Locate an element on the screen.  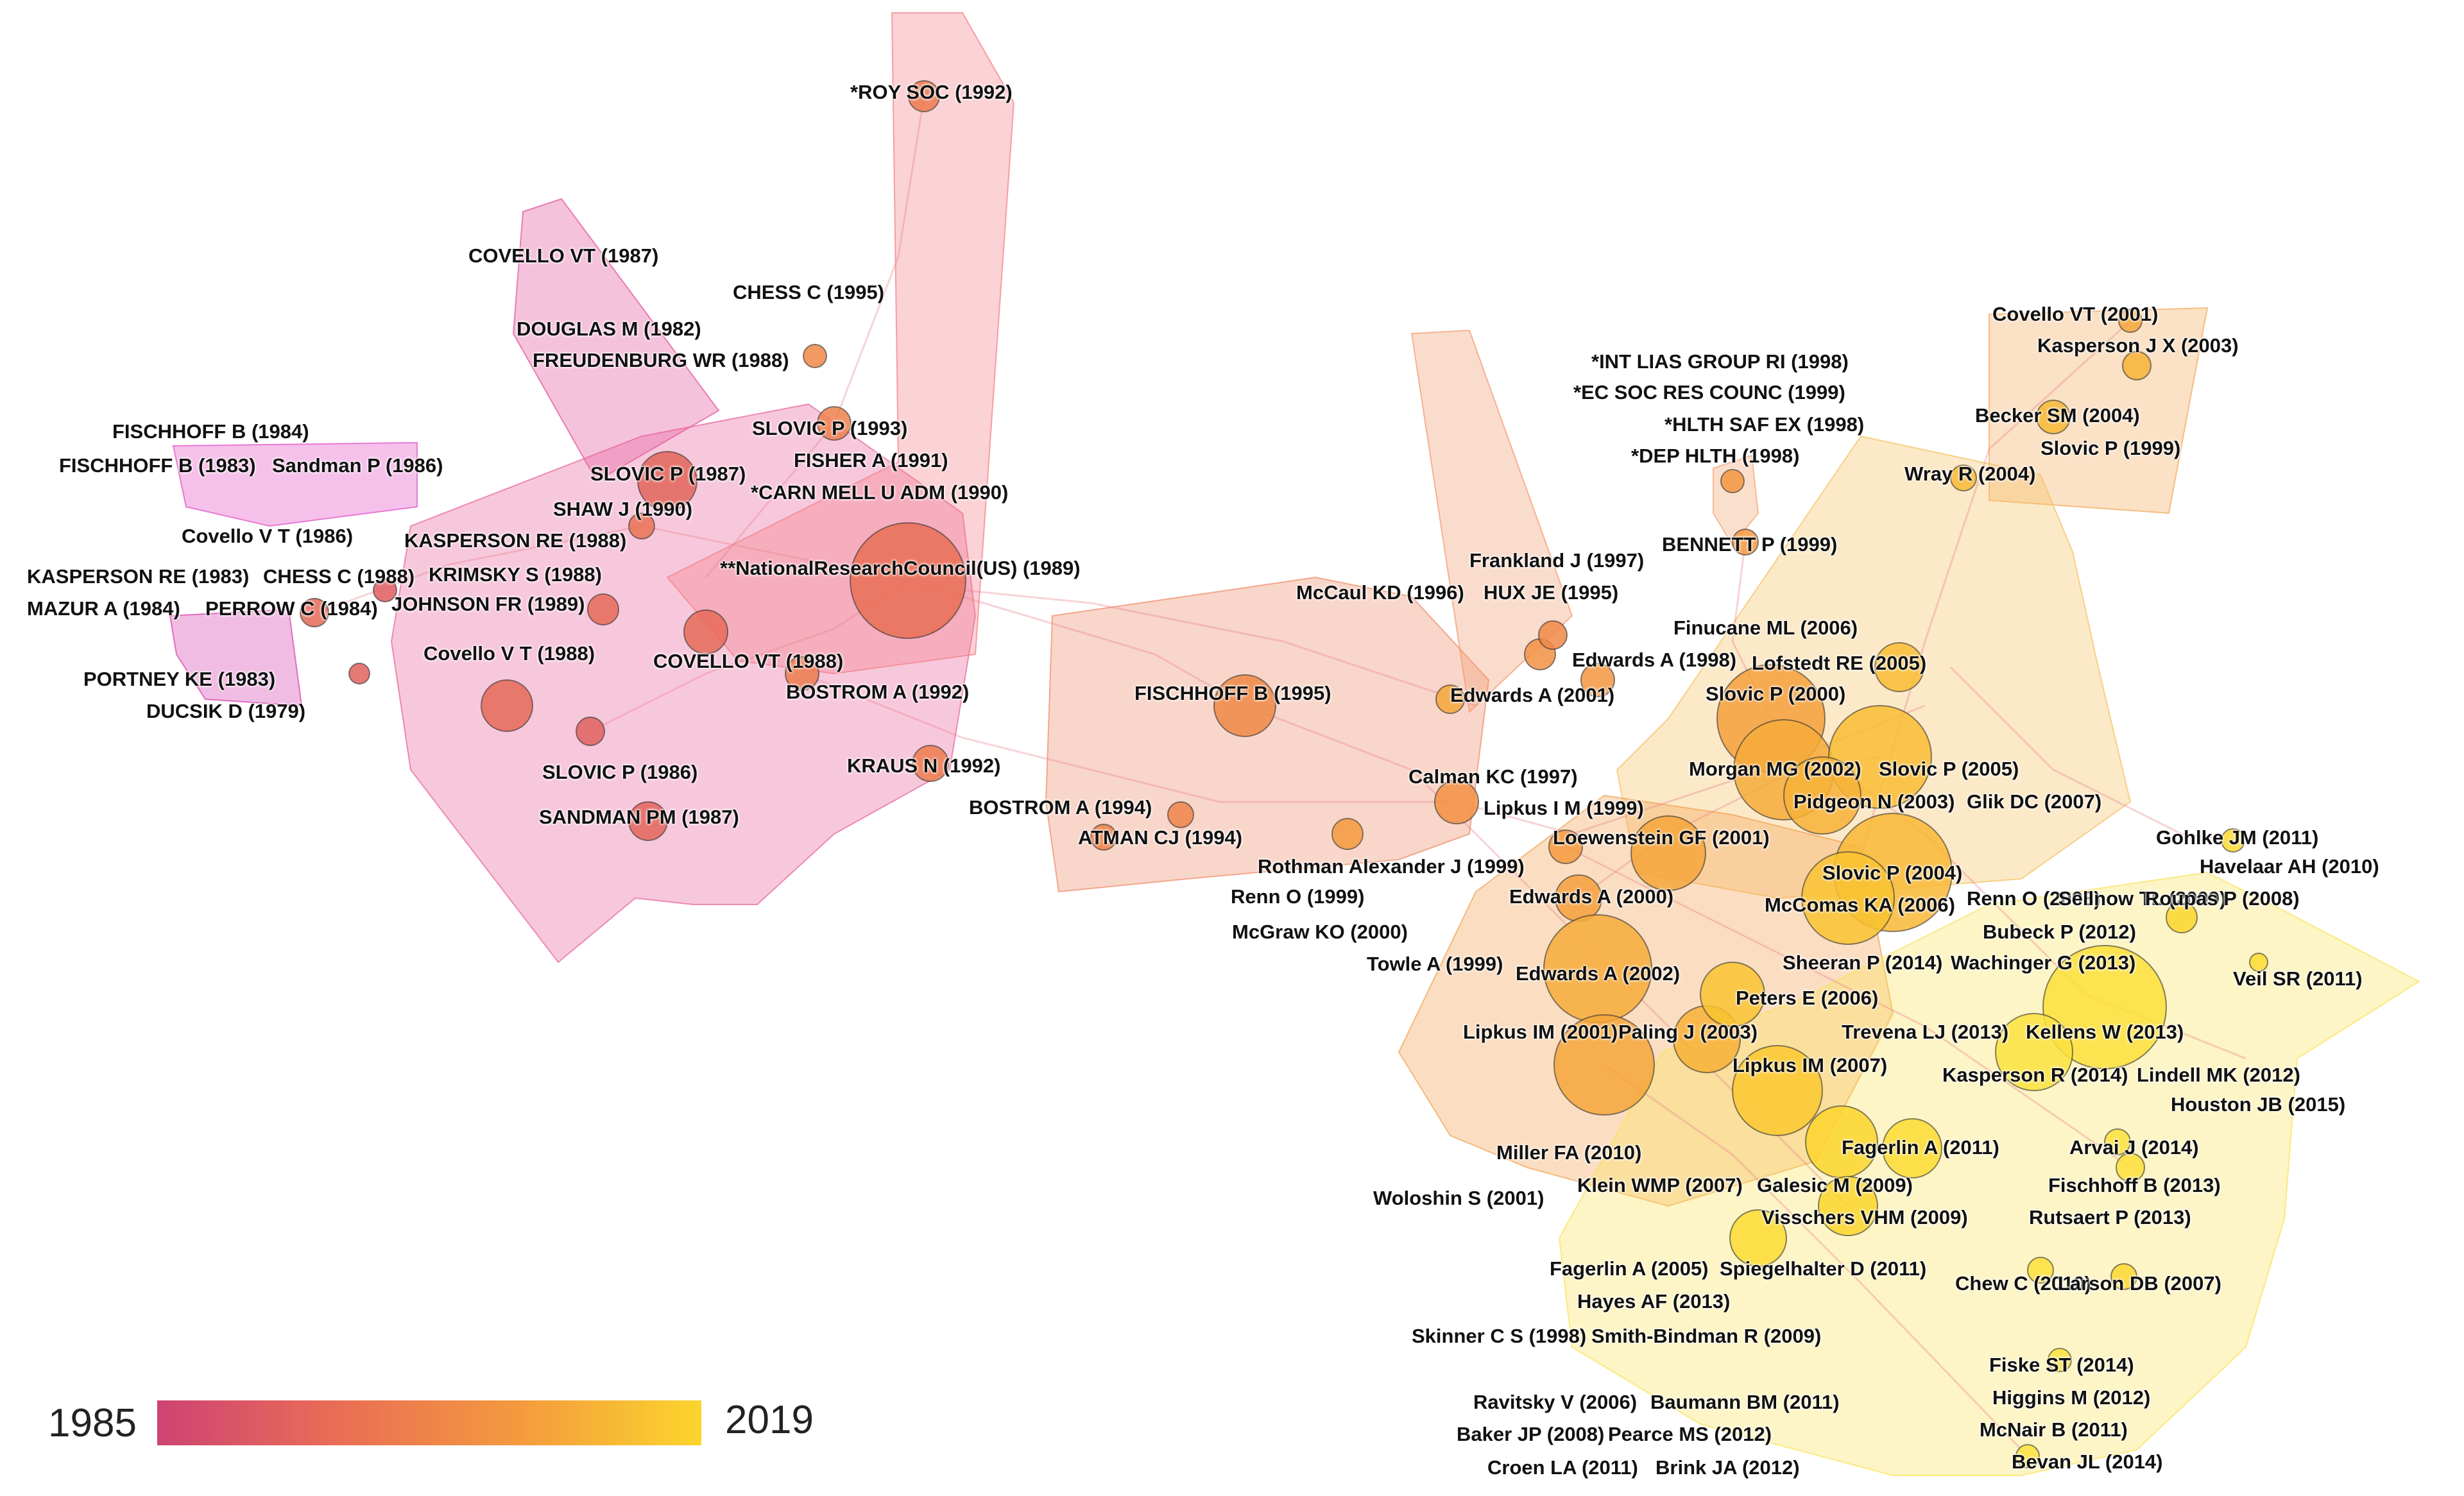
node-label: SANDMAN PM (1987) is located at coordinates (639, 817).